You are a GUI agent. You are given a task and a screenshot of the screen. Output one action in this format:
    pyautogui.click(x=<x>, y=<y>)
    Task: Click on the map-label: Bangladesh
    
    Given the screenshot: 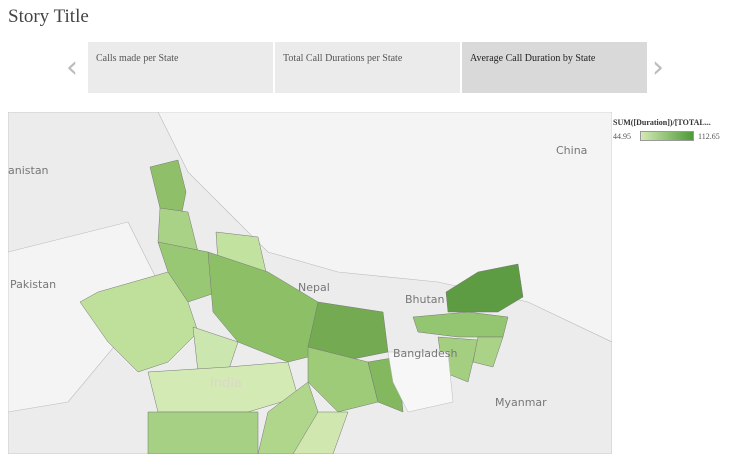 What is the action you would take?
    pyautogui.click(x=425, y=353)
    